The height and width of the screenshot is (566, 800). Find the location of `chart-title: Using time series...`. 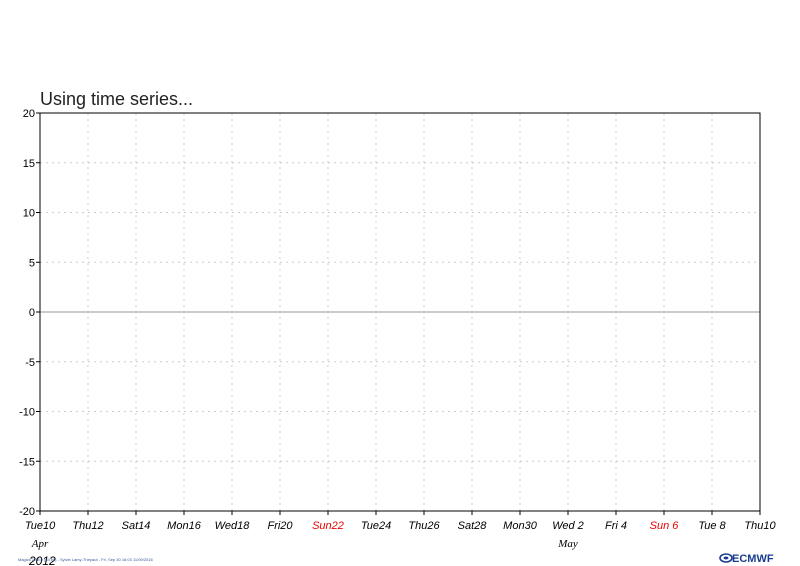

chart-title: Using time series... is located at coordinates (116, 99).